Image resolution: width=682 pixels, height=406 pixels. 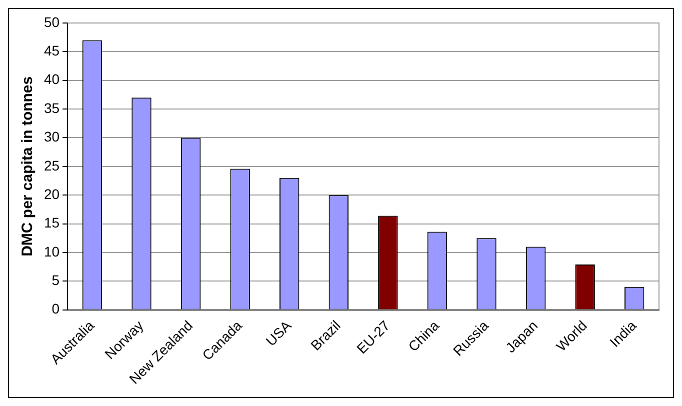 I want to click on y-tick-label: 20, so click(x=52, y=194).